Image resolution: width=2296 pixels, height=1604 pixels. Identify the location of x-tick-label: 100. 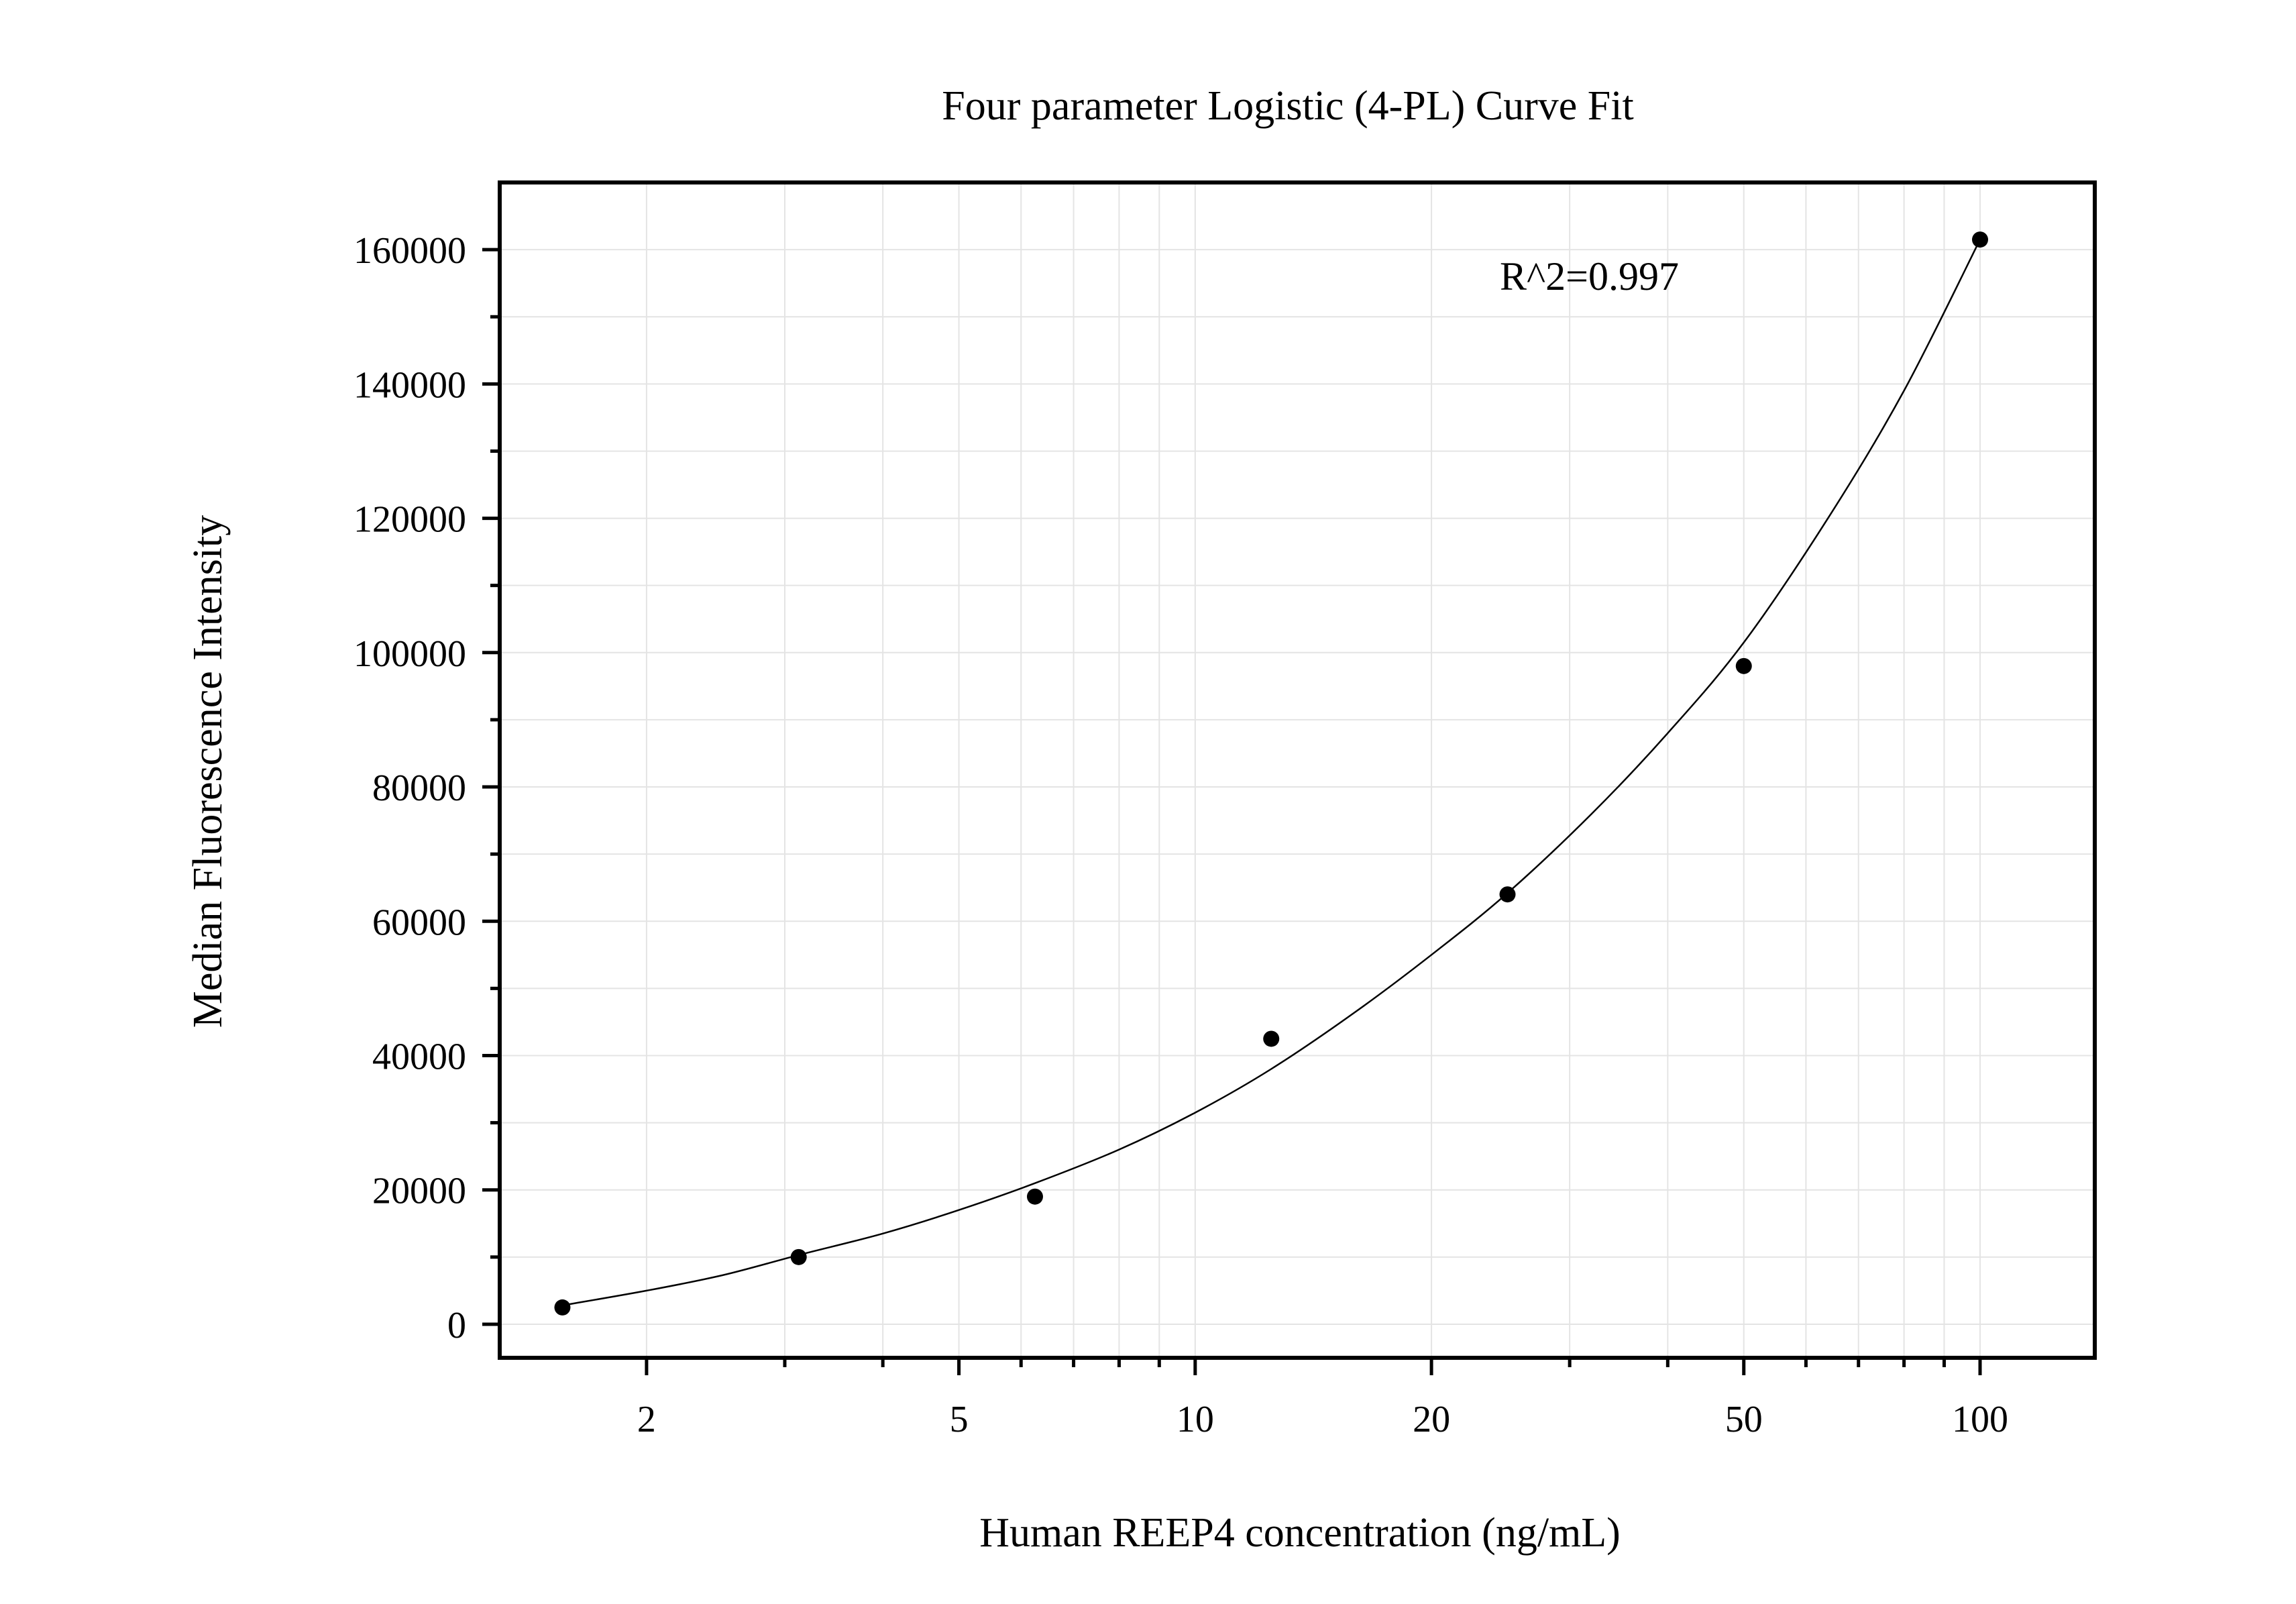
(1980, 1420).